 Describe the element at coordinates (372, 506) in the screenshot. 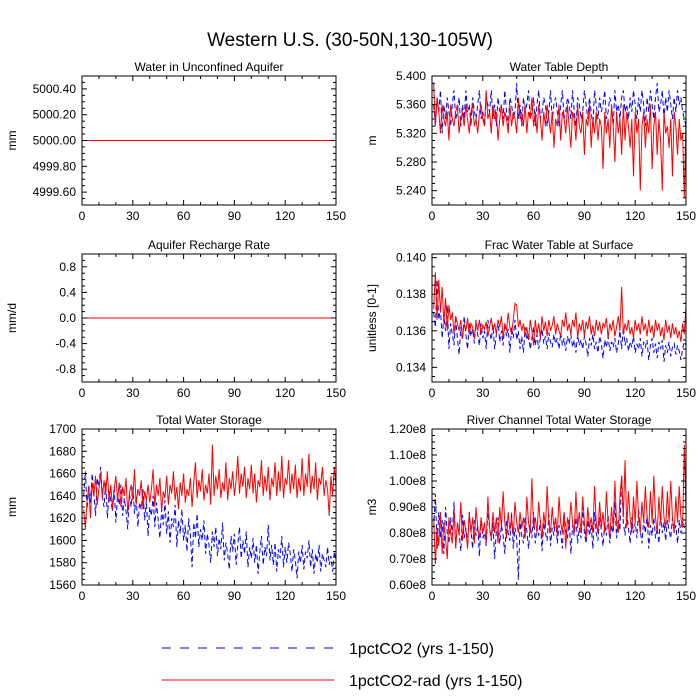

I see `y-axis-label: m3` at that location.